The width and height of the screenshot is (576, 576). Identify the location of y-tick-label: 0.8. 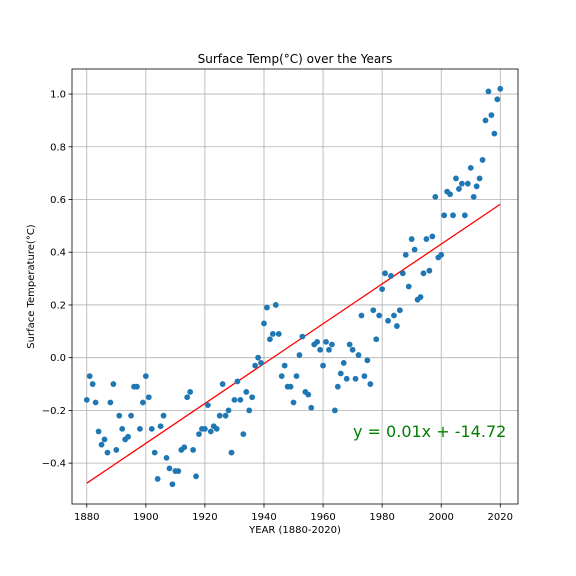
(58, 147).